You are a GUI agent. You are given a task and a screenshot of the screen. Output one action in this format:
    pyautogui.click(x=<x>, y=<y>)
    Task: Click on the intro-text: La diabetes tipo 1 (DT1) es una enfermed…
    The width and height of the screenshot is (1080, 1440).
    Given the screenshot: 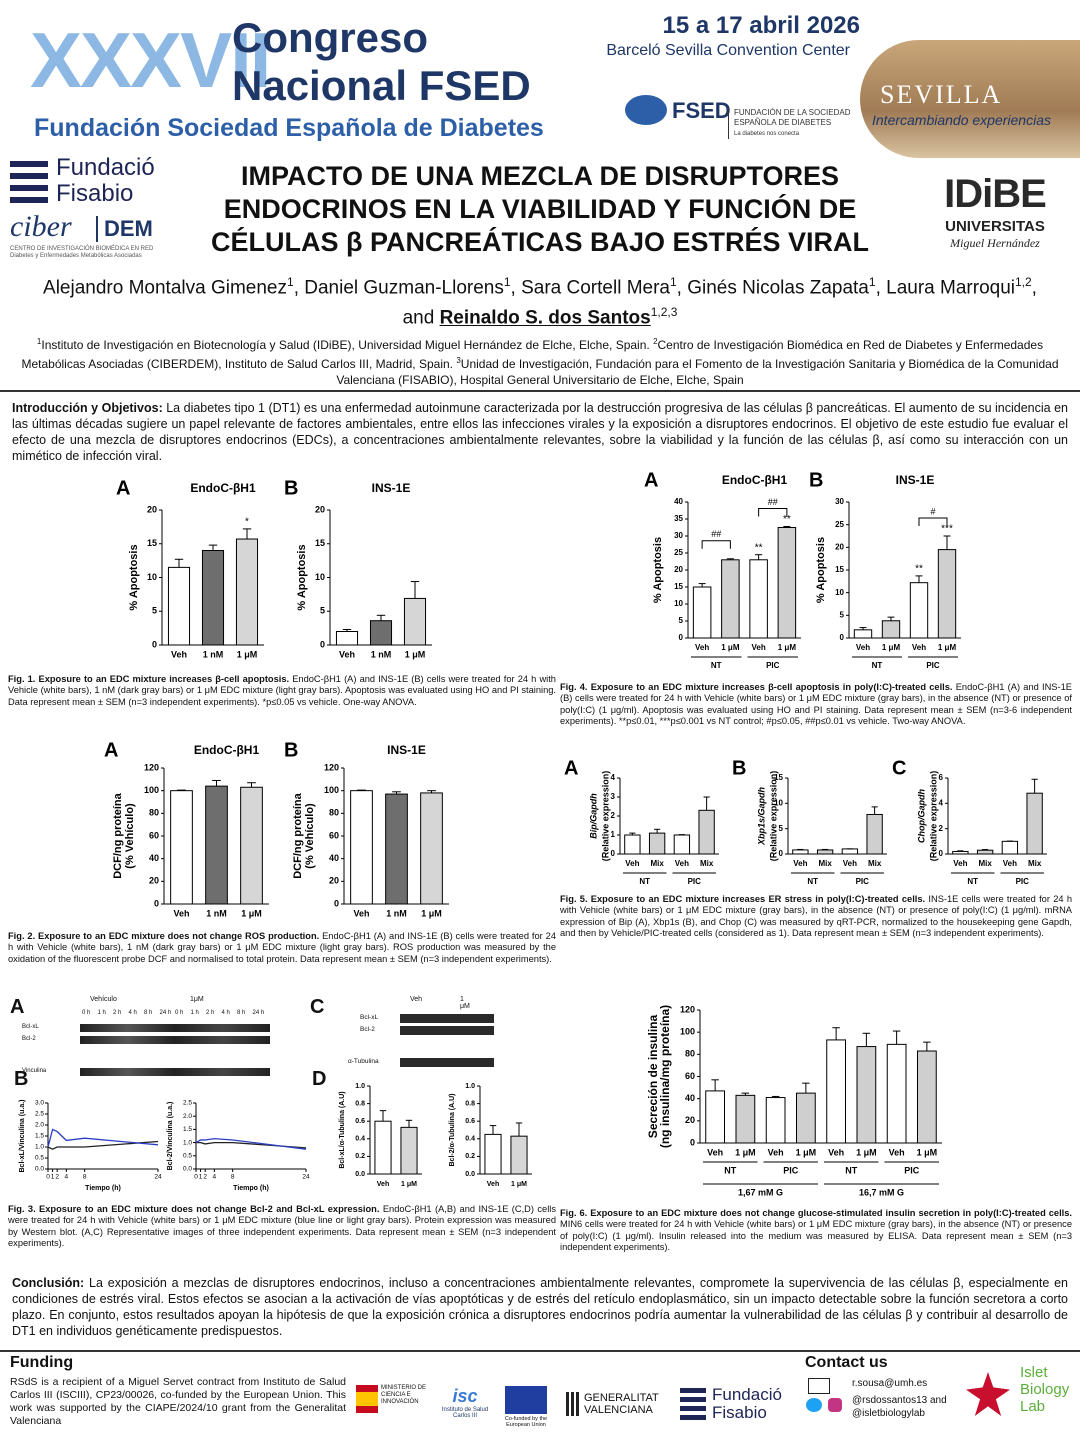 What is the action you would take?
    pyautogui.click(x=540, y=432)
    